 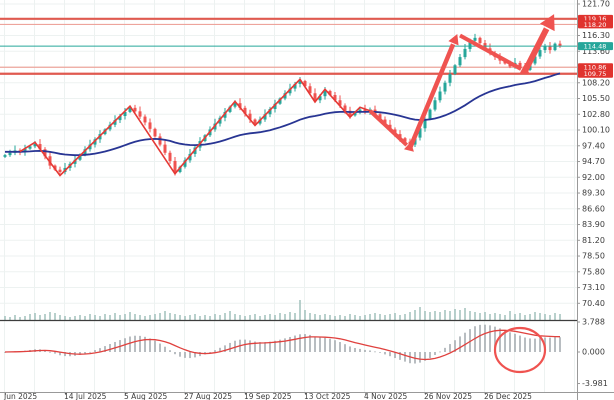 I want to click on macd-layer, so click(x=282, y=349).